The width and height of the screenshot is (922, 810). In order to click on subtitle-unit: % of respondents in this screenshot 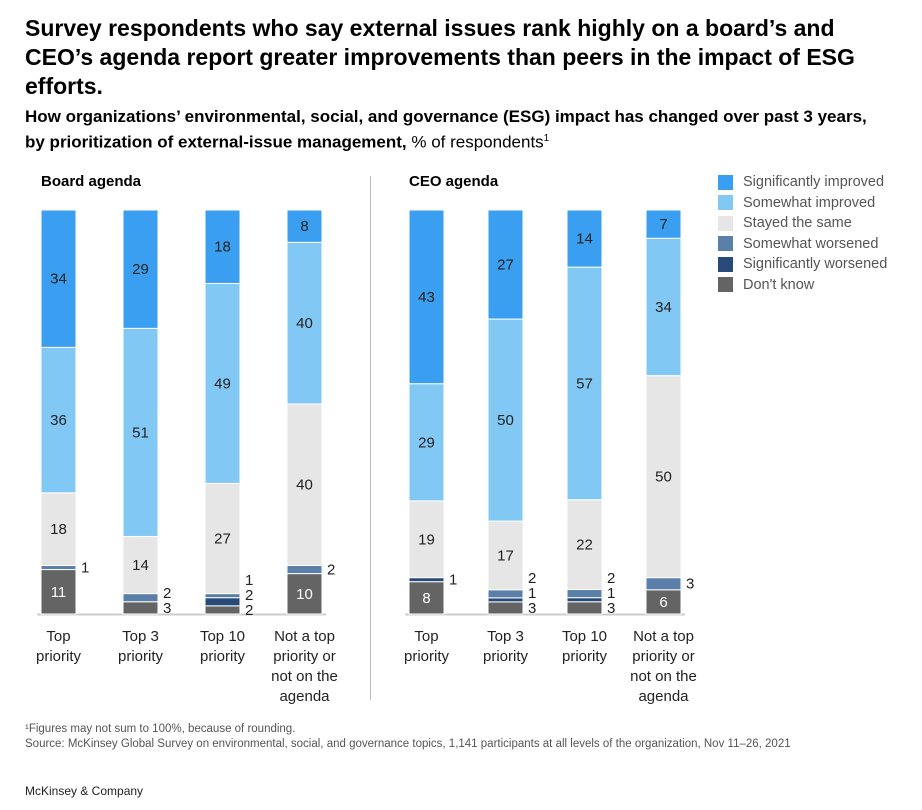, I will do `click(475, 142)`.